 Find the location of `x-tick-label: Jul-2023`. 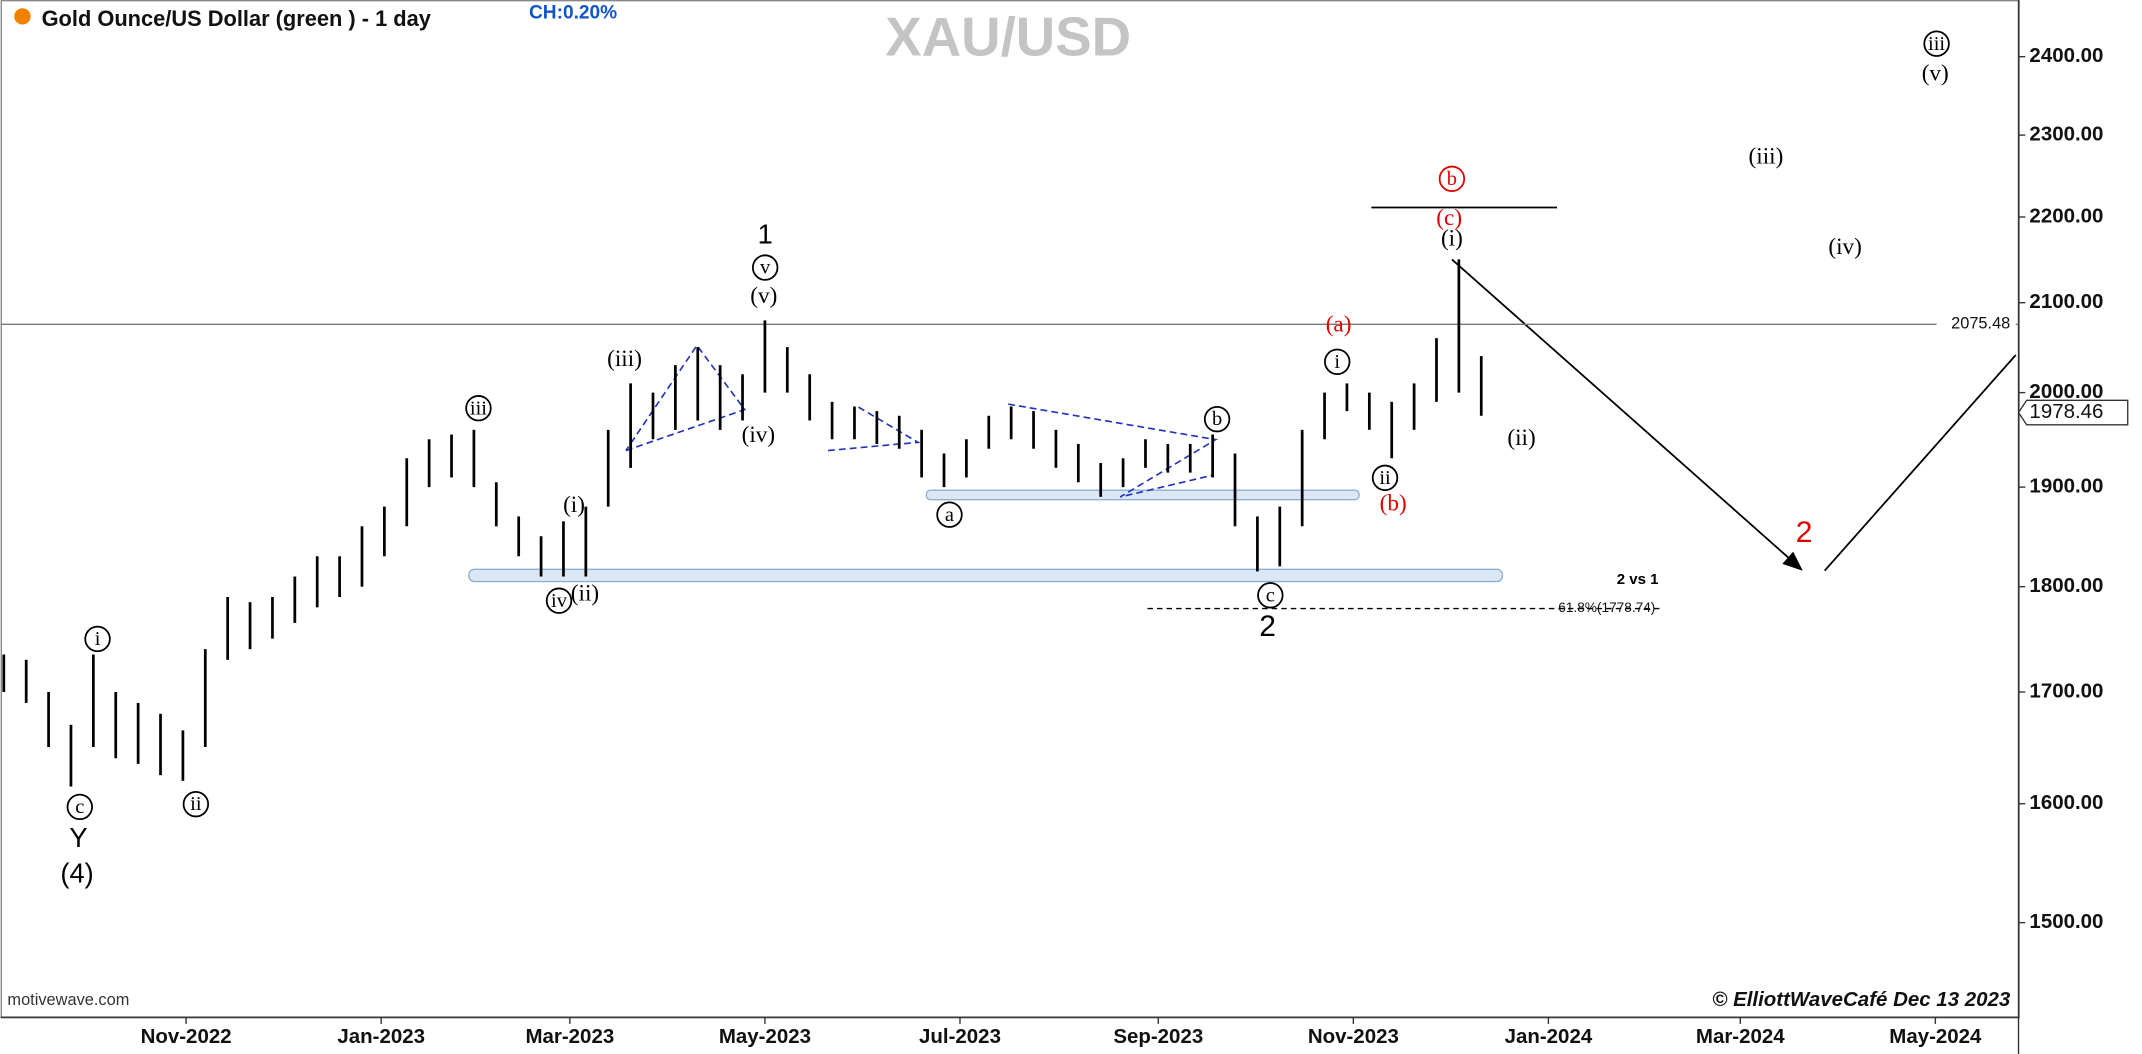

x-tick-label: Jul-2023 is located at coordinates (960, 1036).